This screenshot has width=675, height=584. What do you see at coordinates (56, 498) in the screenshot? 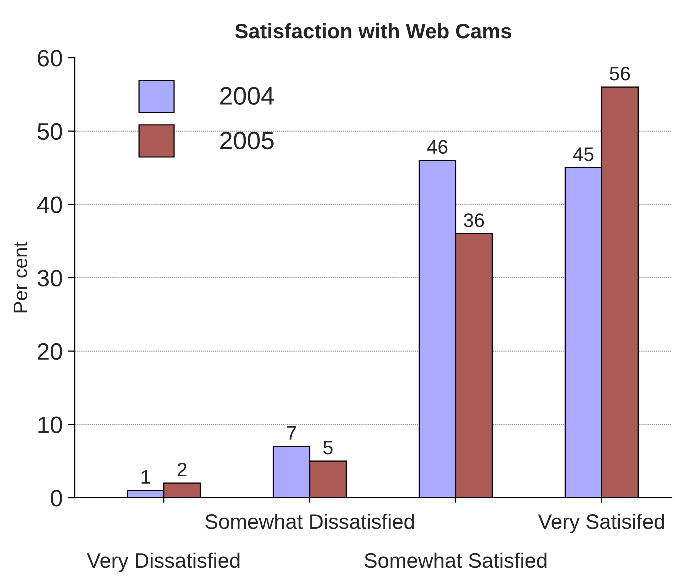
I see `y-tick-label: 0` at bounding box center [56, 498].